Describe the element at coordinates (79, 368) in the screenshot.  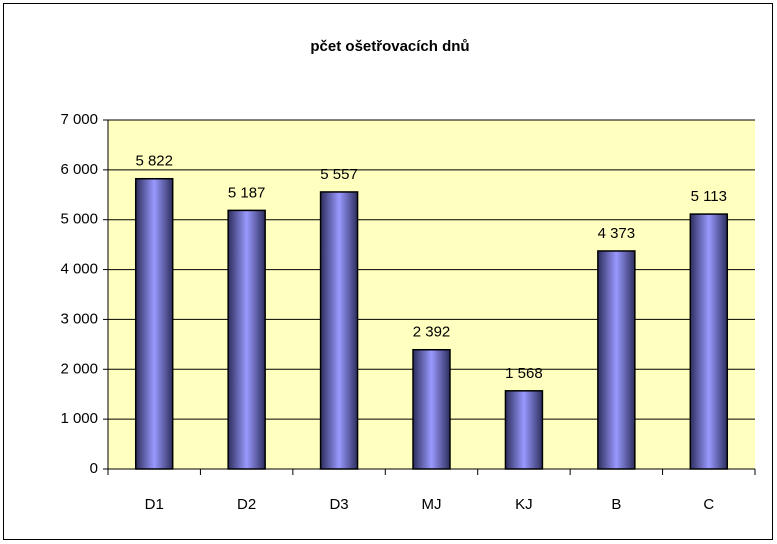
I see `y-tick-label: 2 000` at that location.